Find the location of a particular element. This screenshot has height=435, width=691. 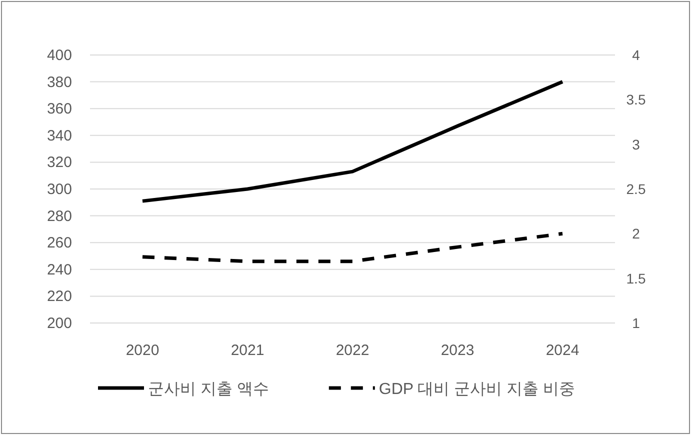

y-tick-label: 340 is located at coordinates (59, 135).